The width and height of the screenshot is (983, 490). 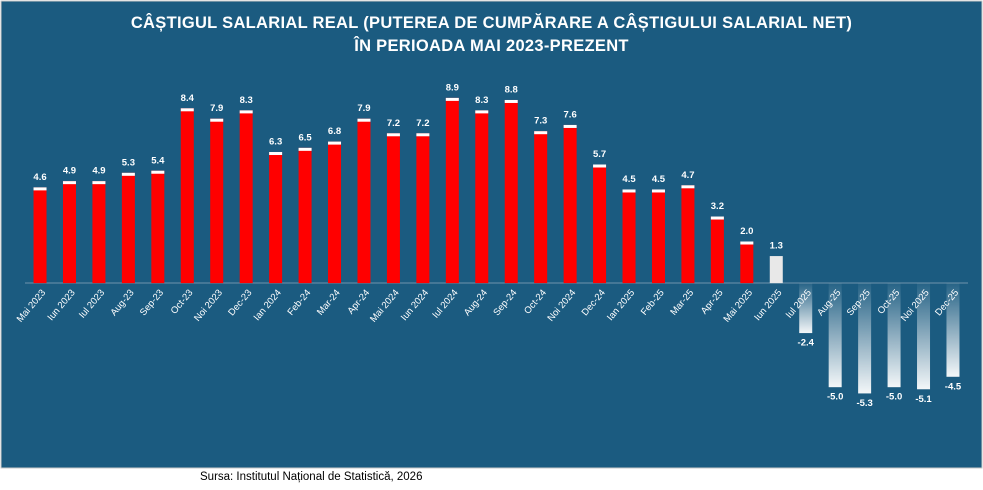 What do you see at coordinates (334, 131) in the screenshot?
I see `value-label: 6.8` at bounding box center [334, 131].